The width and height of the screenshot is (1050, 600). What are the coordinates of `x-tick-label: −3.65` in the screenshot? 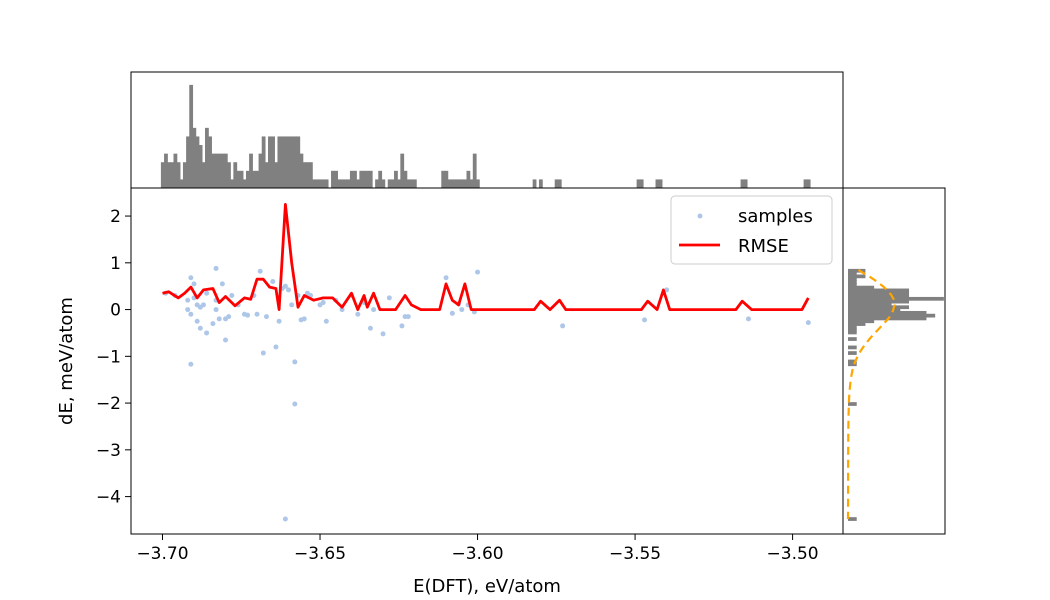 It's located at (320, 554).